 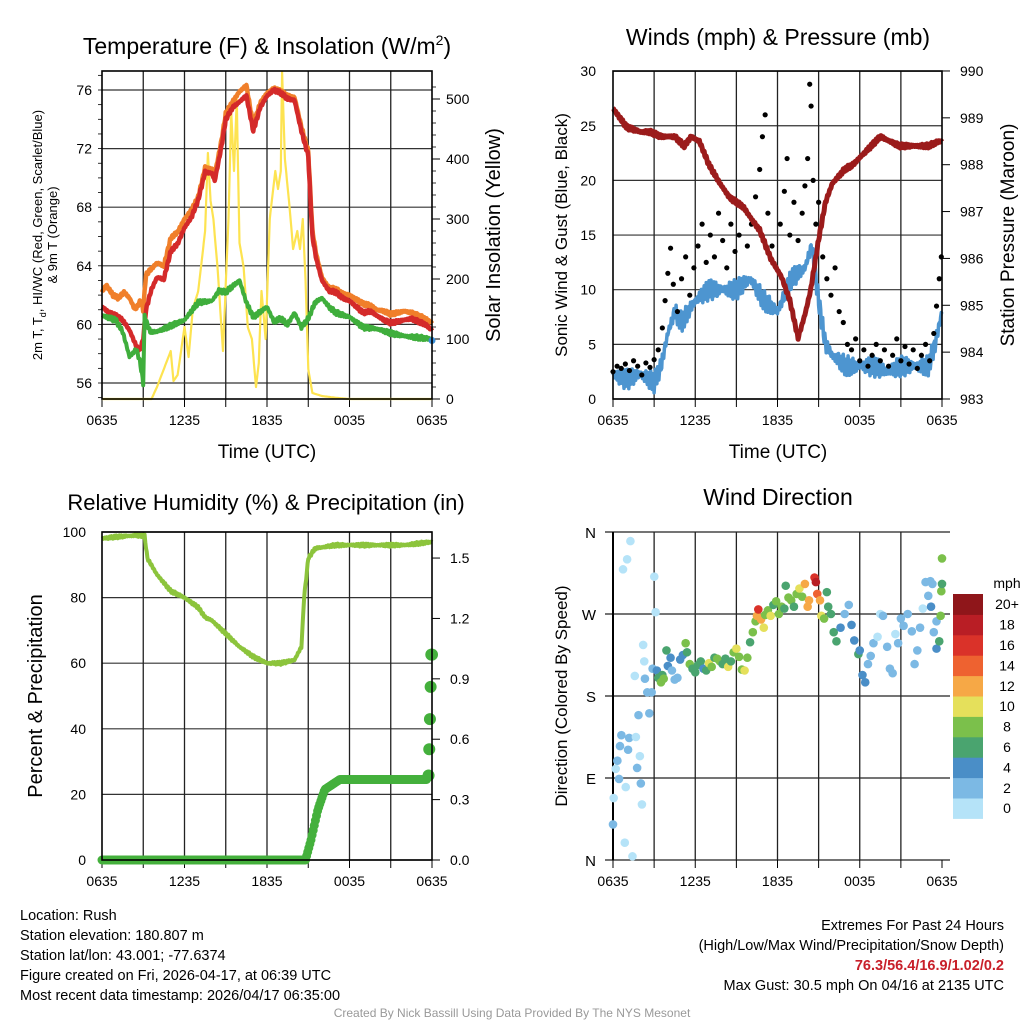 What do you see at coordinates (588, 180) in the screenshot?
I see `y-tick-label: 20` at bounding box center [588, 180].